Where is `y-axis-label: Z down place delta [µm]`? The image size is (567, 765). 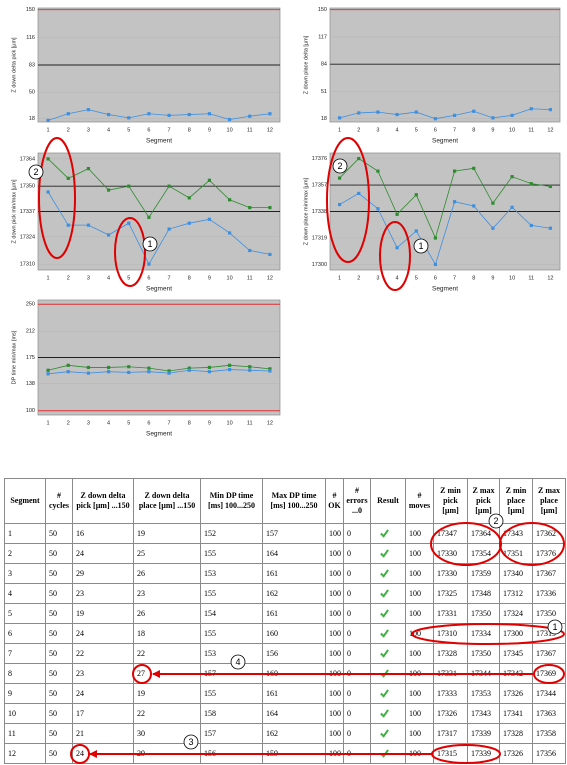 y-axis-label: Z down place delta [µm] is located at coordinates (306, 64).